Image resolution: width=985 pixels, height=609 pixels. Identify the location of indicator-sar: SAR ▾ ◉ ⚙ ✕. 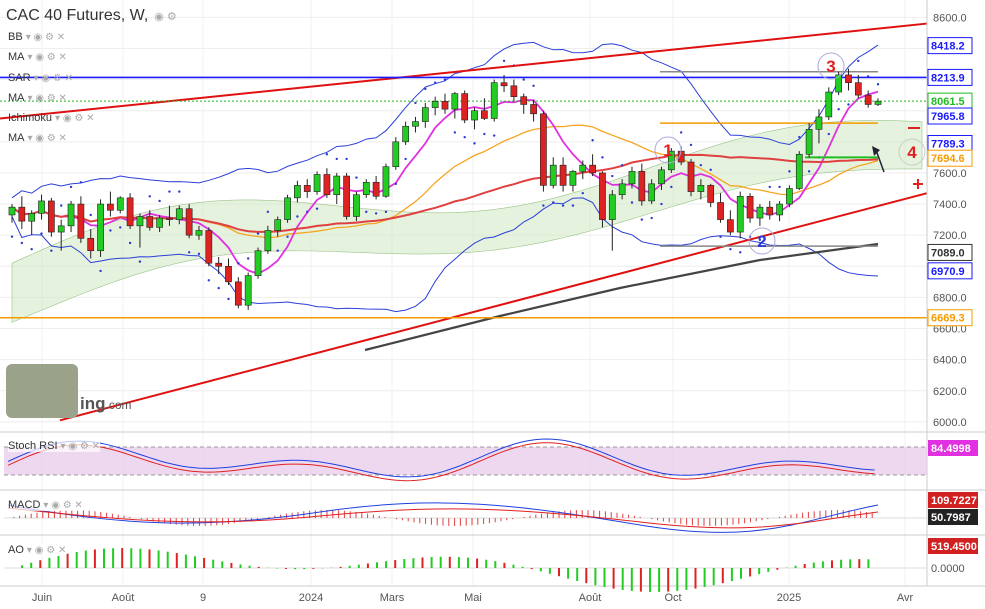
(41, 78).